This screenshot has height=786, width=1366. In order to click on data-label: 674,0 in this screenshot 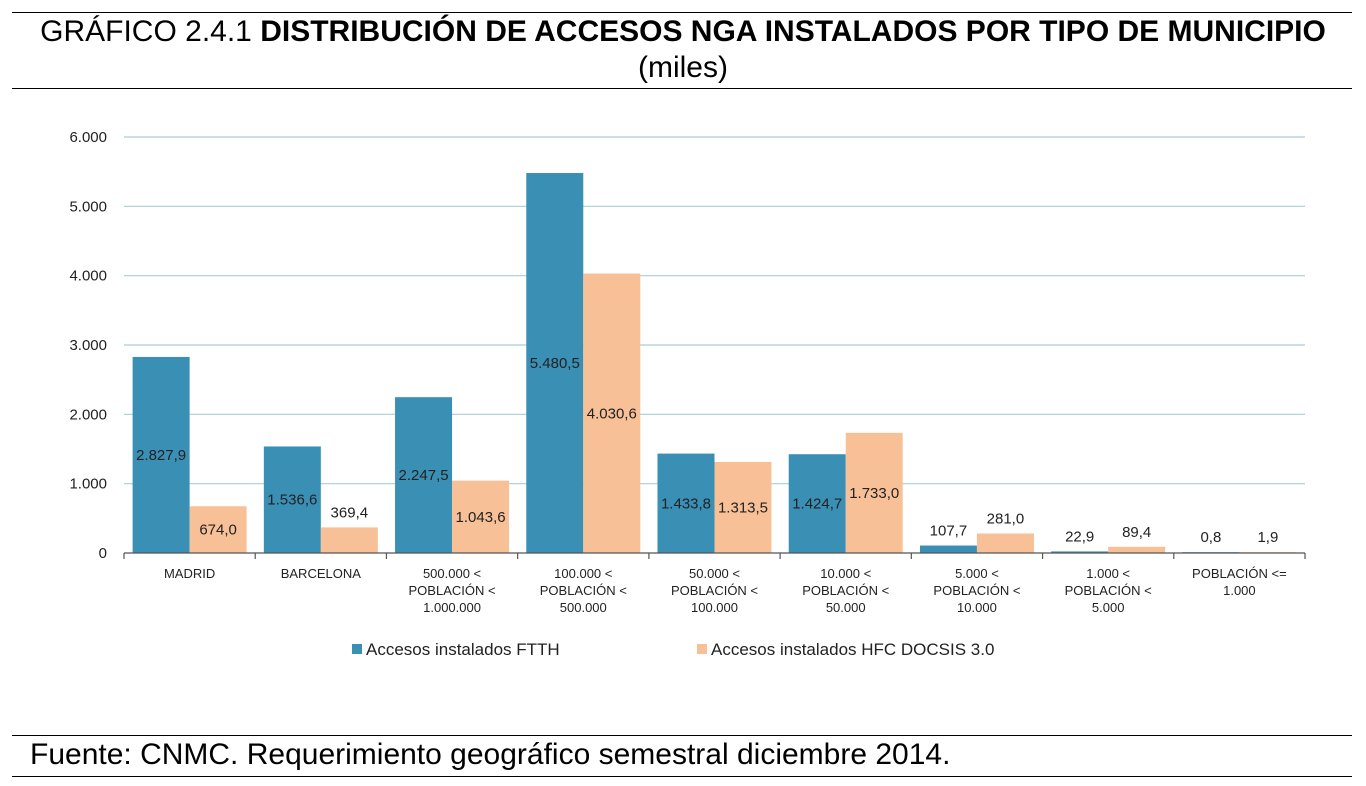, I will do `click(218, 530)`.